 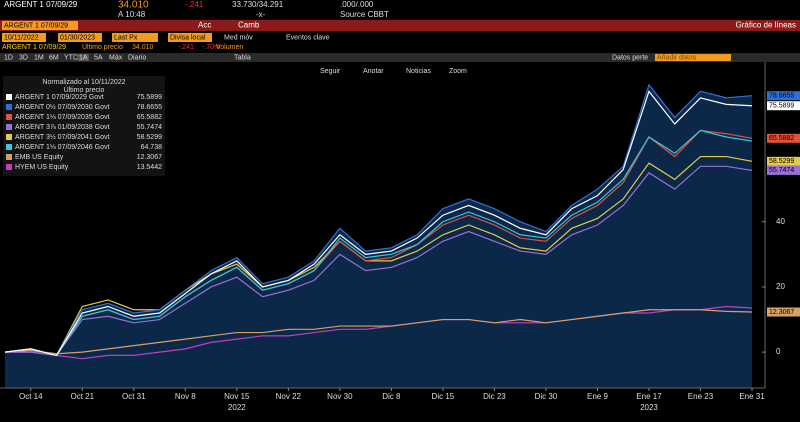 I want to click on y-tick-label: 0, so click(x=778, y=351).